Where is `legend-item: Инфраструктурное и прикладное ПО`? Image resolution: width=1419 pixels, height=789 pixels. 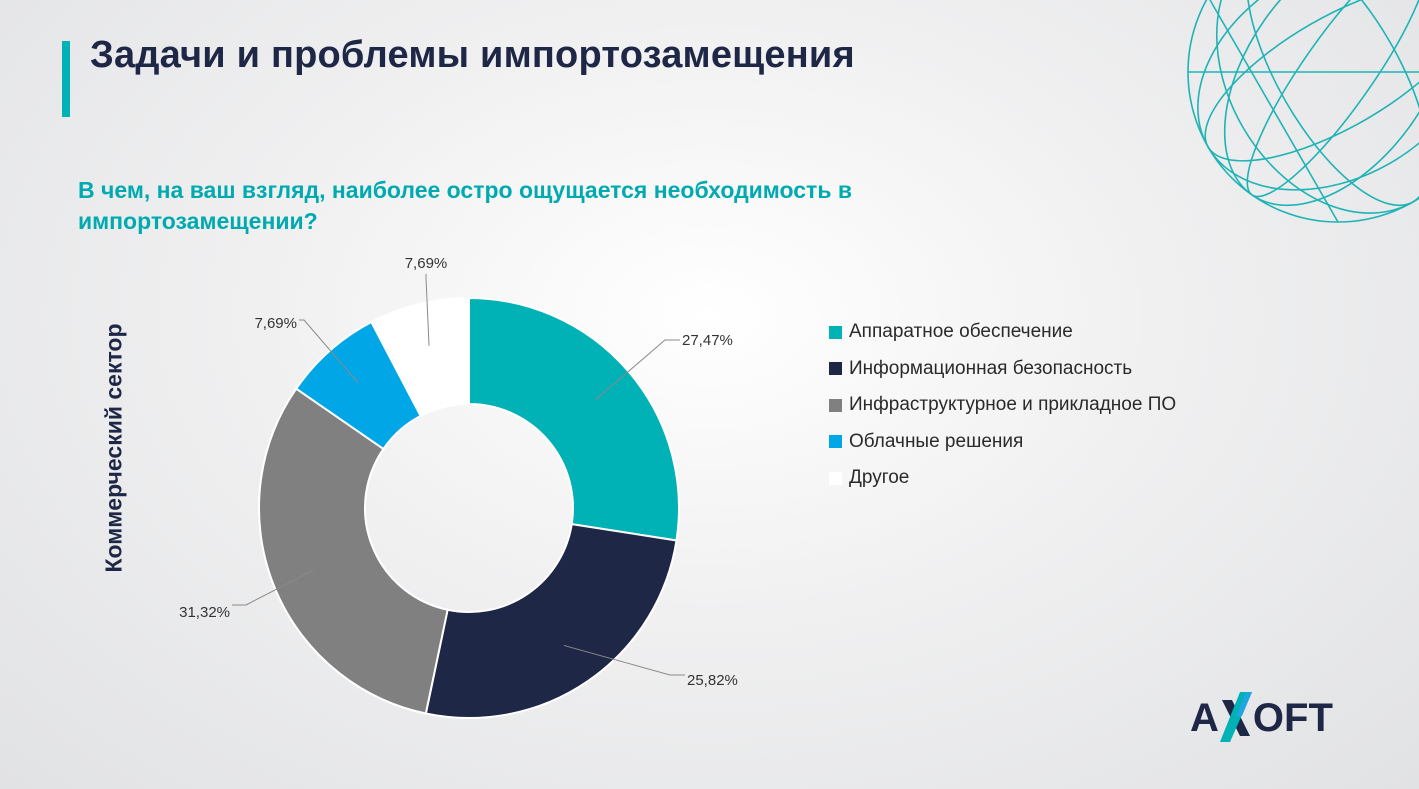 legend-item: Инфраструктурное и прикладное ПО is located at coordinates (1002, 405).